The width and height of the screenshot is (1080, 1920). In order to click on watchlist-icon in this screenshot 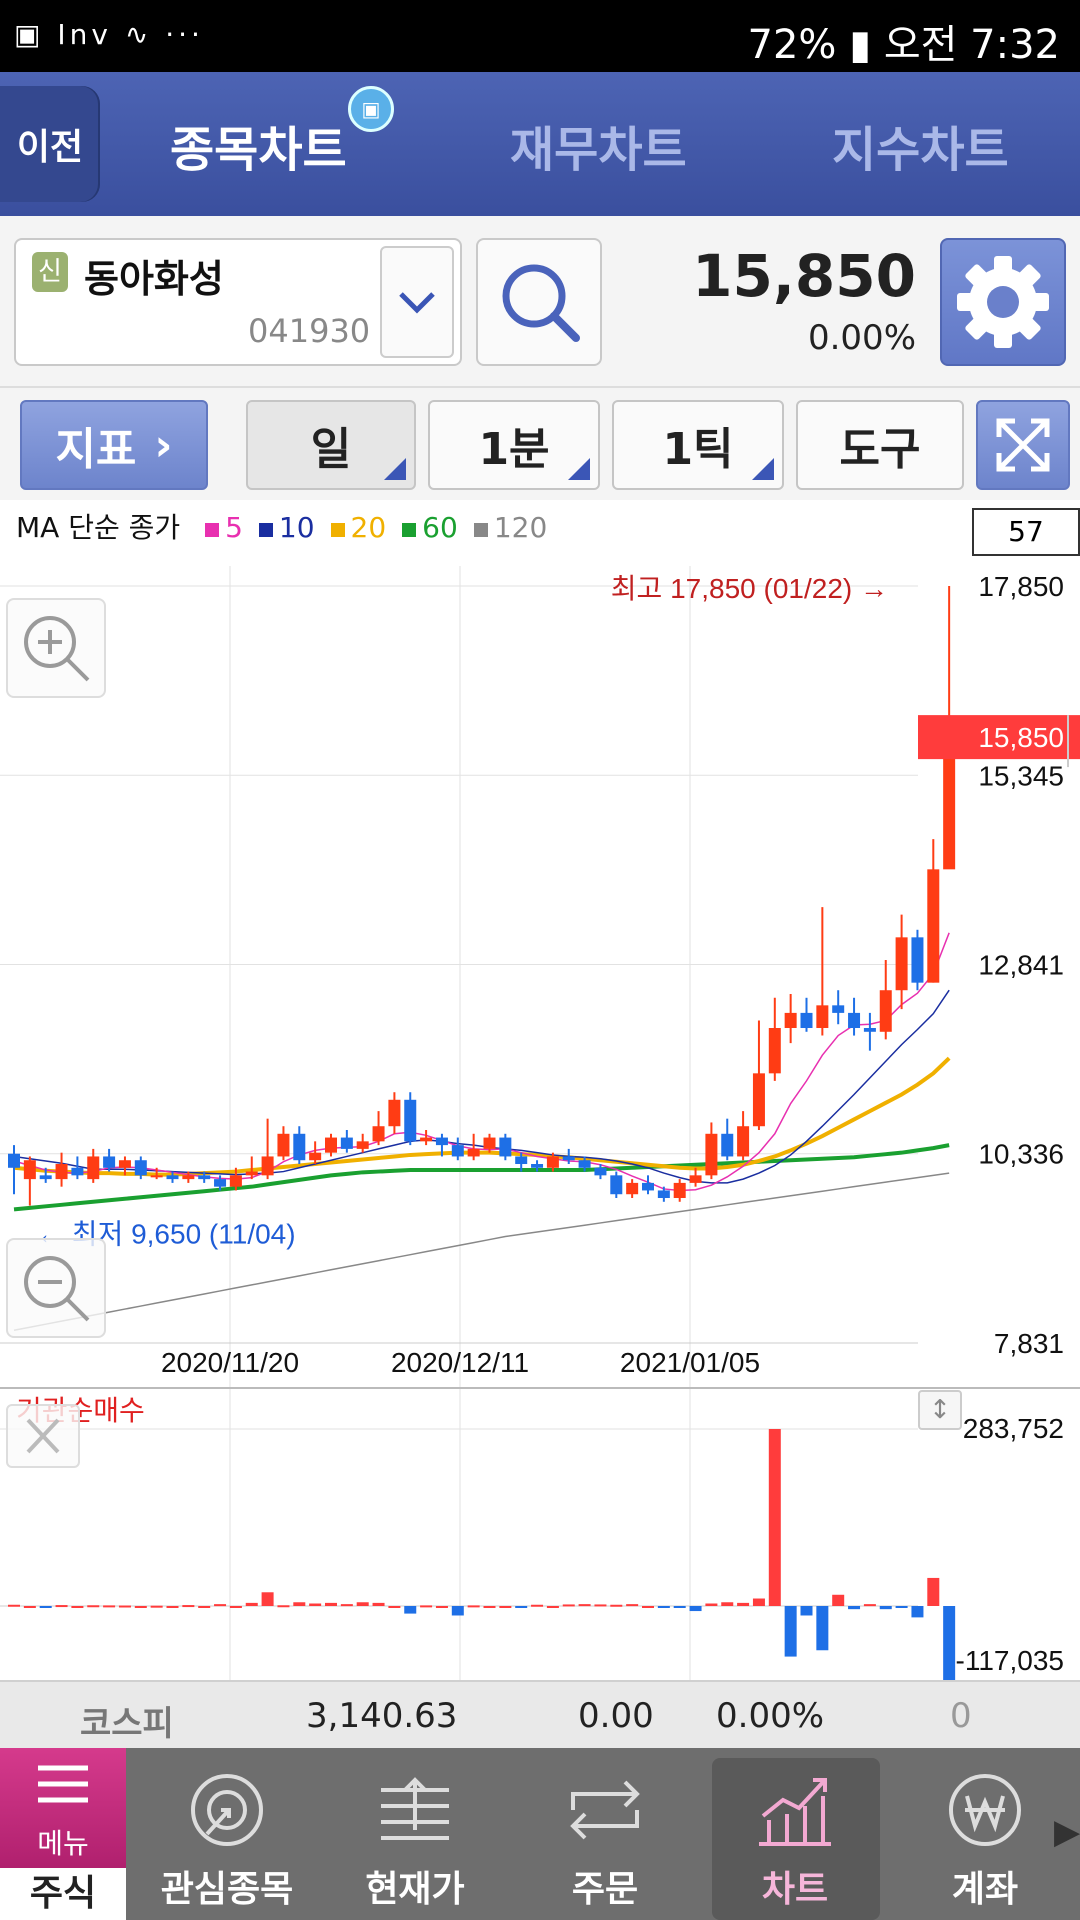, I will do `click(227, 1810)`.